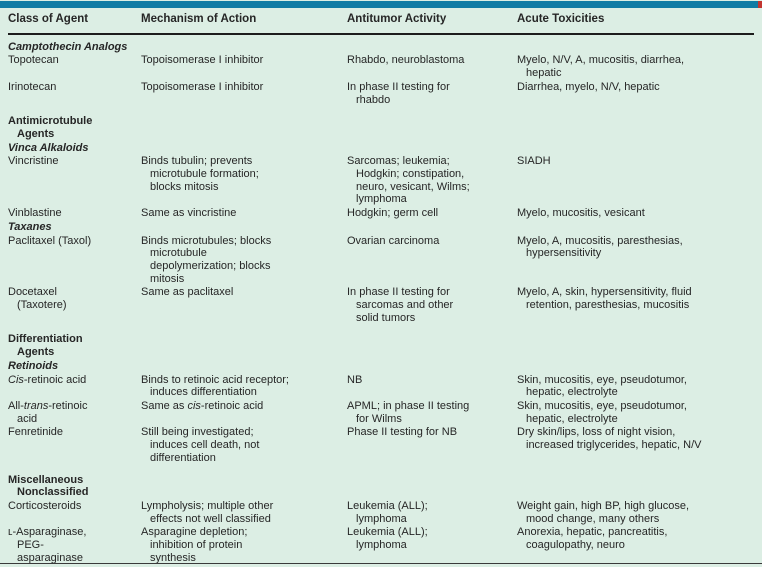 Image resolution: width=762 pixels, height=567 pixels. What do you see at coordinates (199, 19) in the screenshot?
I see `header-mechanism-of-action: Mechanism of Action` at bounding box center [199, 19].